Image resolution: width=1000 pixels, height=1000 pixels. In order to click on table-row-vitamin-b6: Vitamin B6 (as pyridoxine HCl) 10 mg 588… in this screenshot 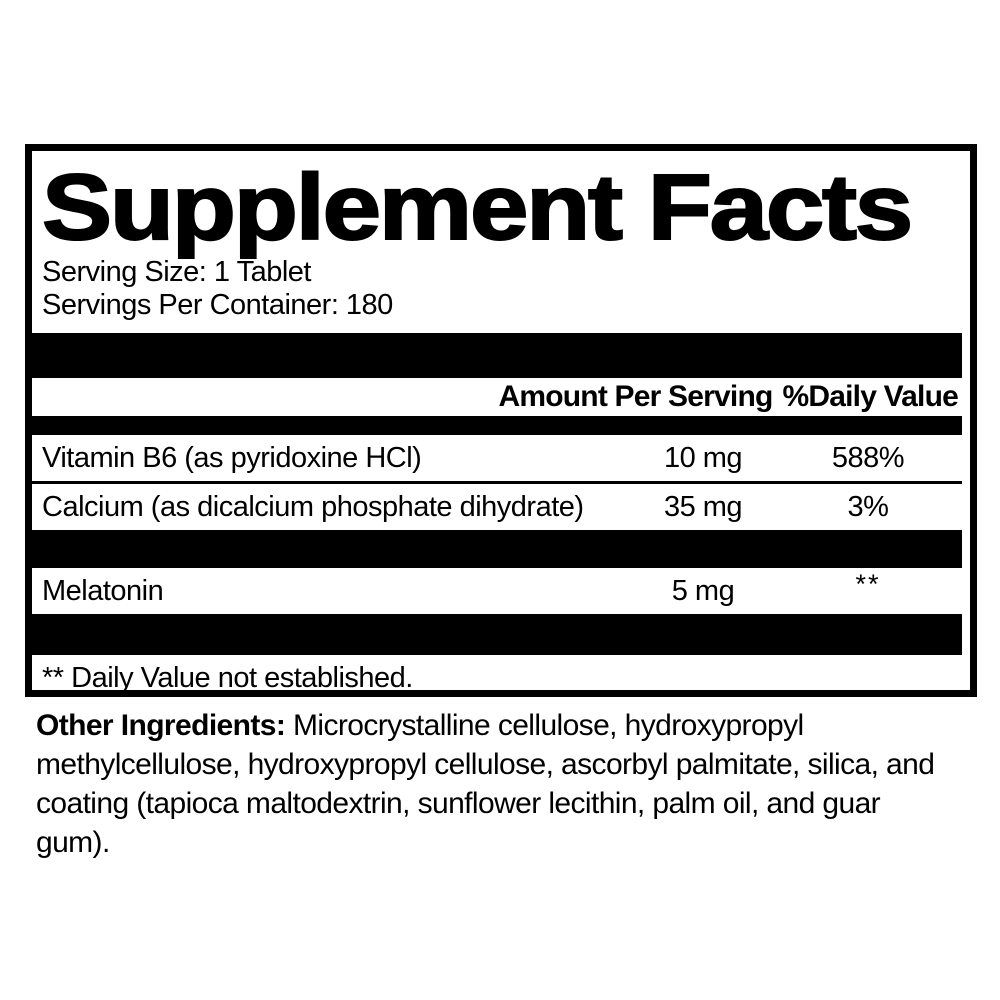, I will do `click(501, 458)`.